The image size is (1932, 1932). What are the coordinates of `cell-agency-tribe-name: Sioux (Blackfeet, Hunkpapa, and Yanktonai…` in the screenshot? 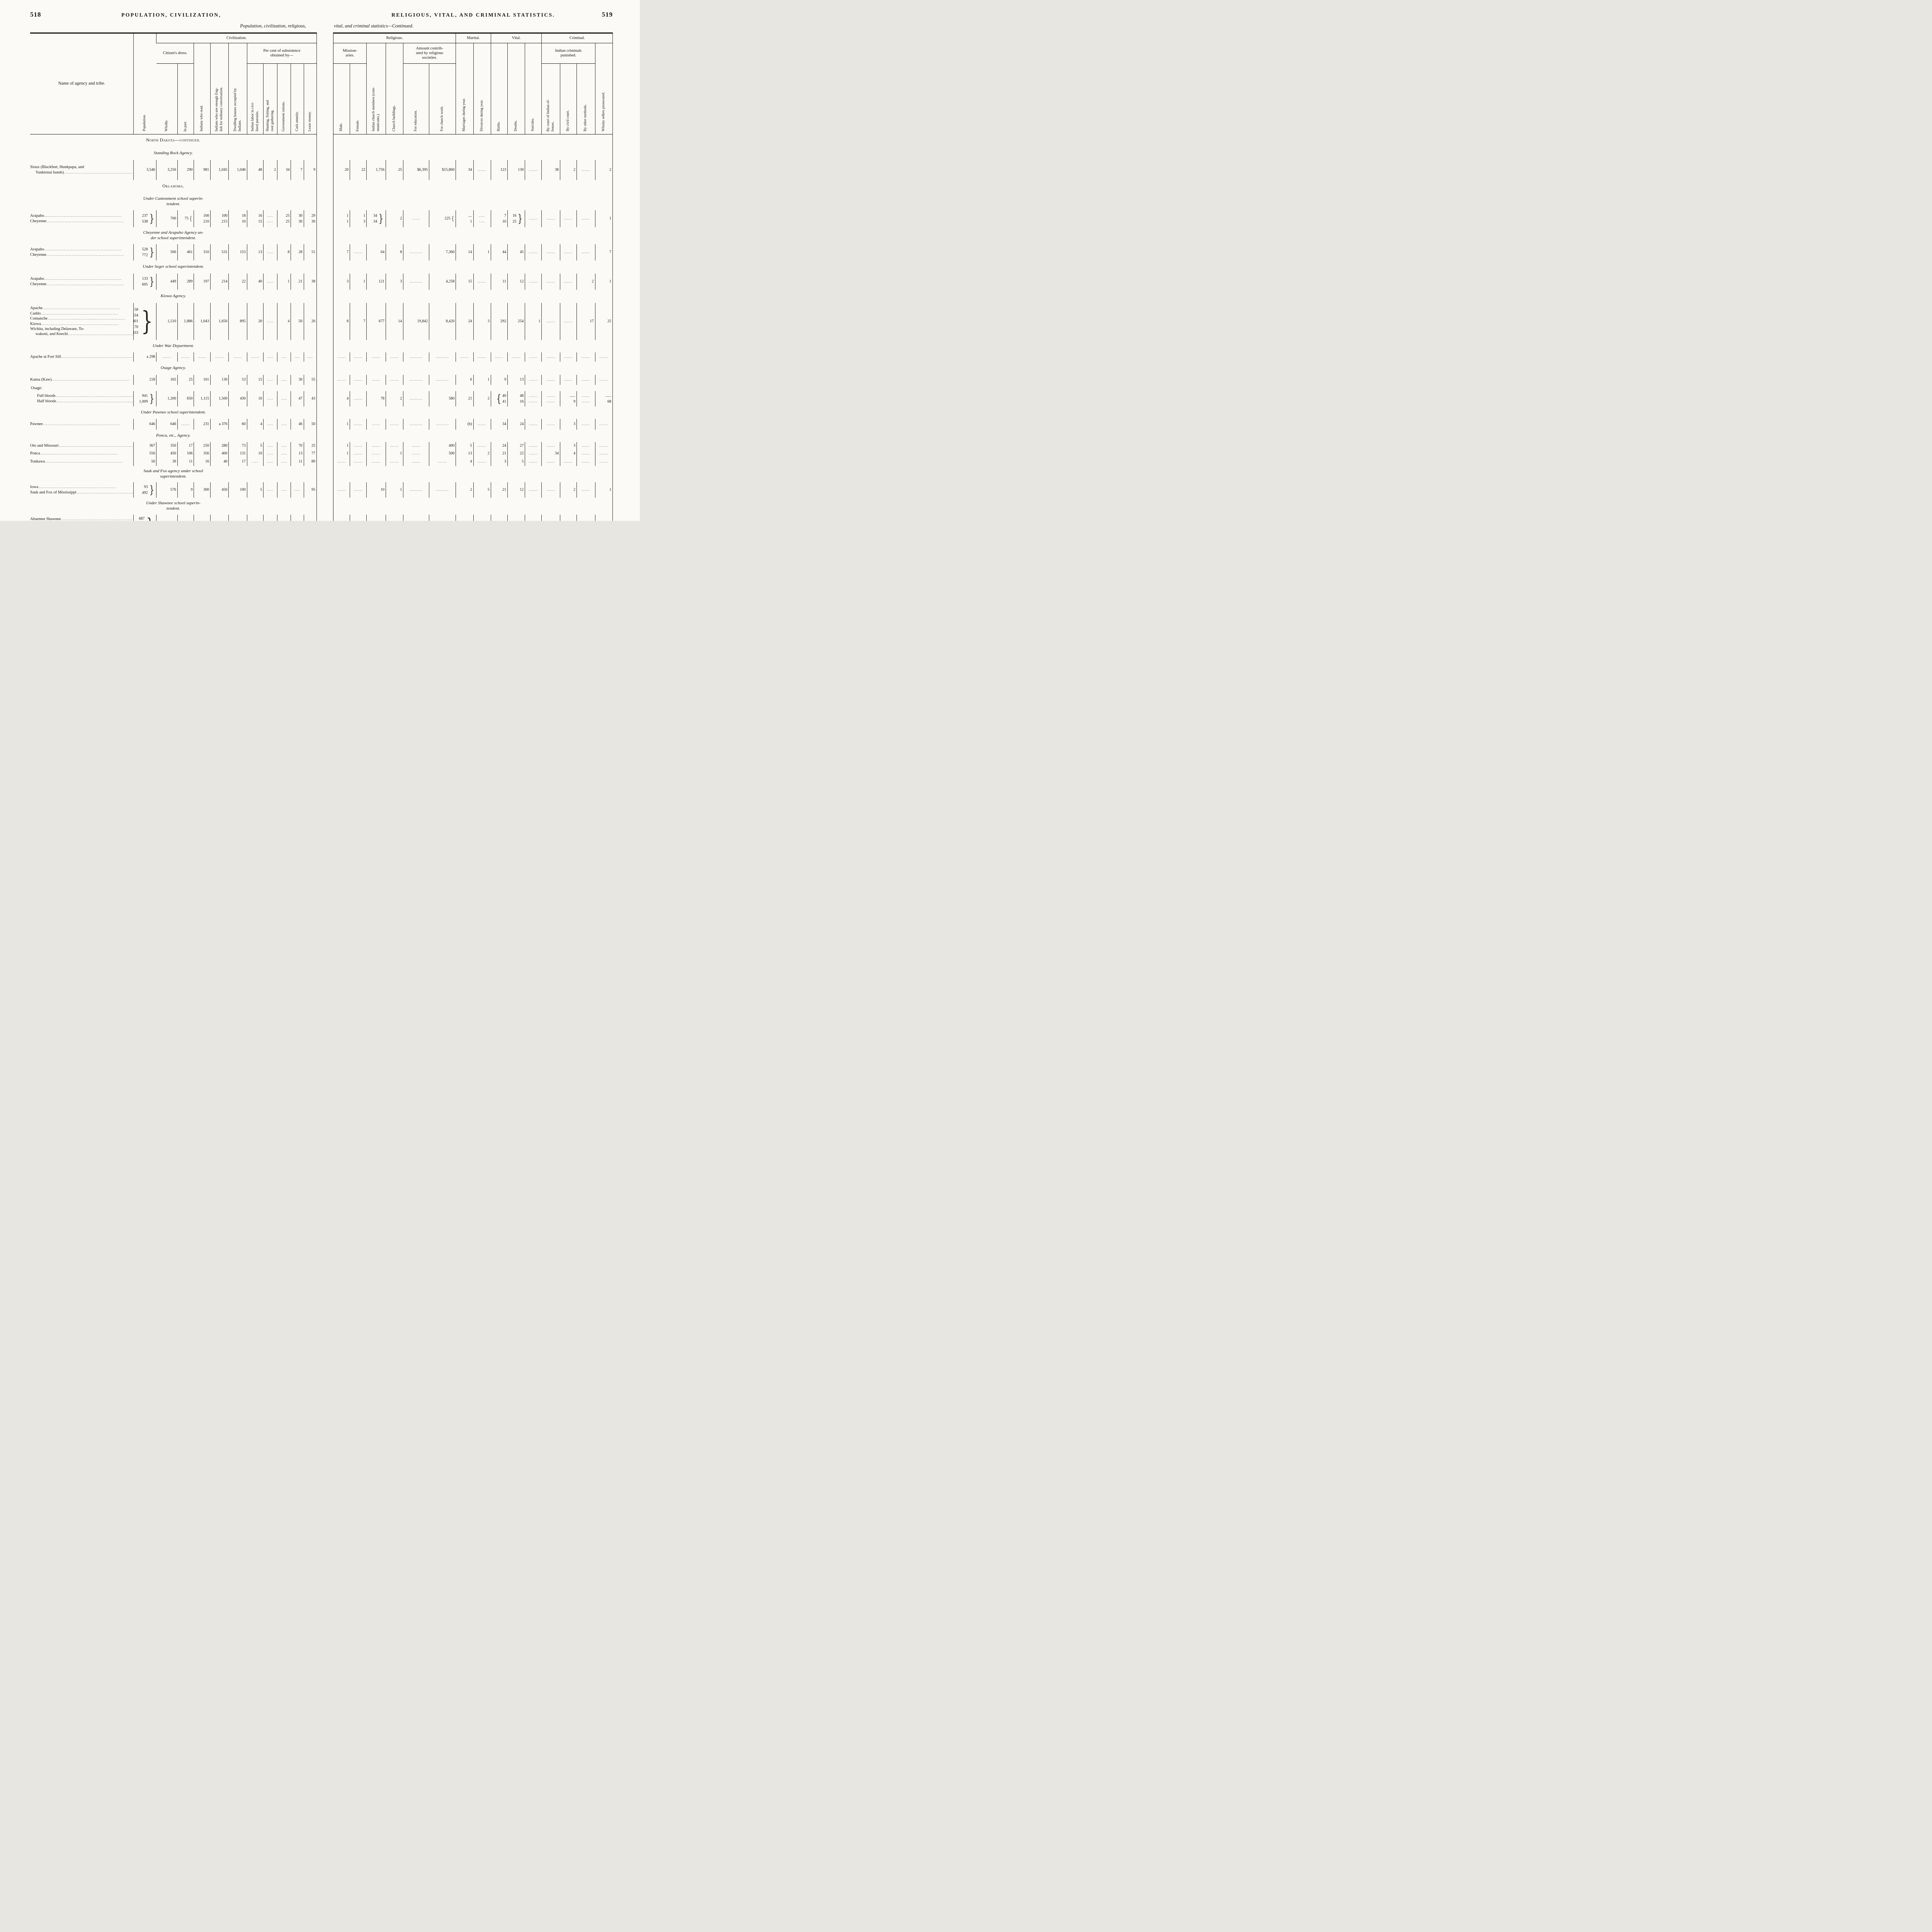 It's located at (82, 170).